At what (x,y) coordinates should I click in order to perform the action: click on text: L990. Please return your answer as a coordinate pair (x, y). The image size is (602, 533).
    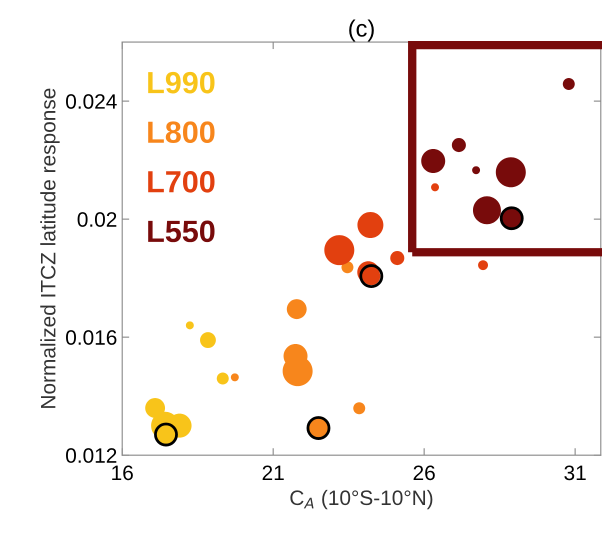
    Looking at the image, I should click on (181, 83).